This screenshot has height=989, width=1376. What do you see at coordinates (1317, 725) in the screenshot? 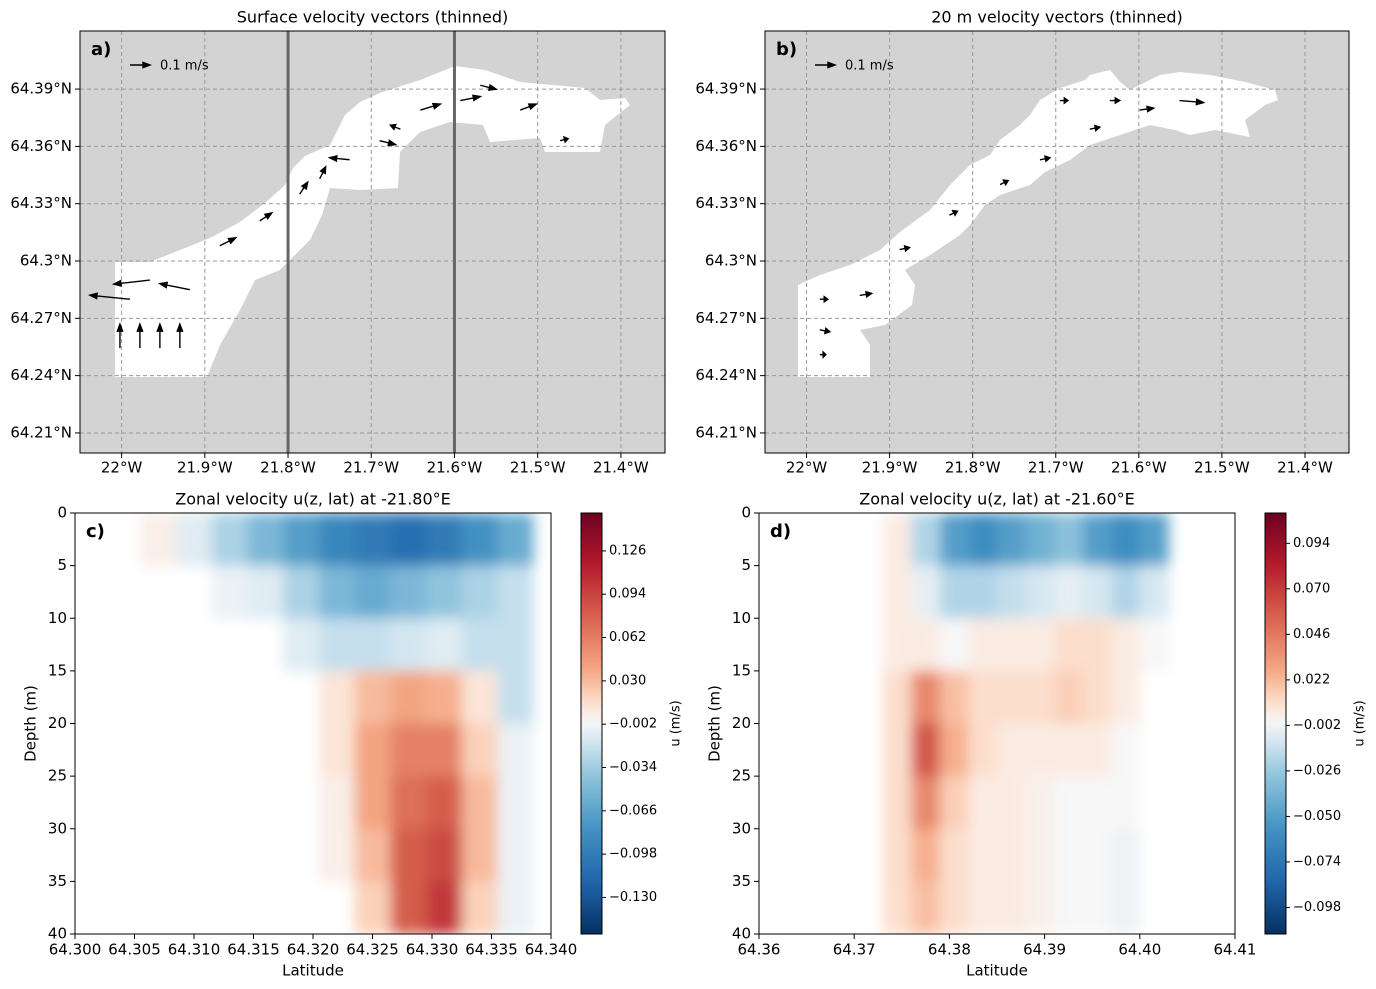
I see `colorbar-tick-label: −0.002` at bounding box center [1317, 725].